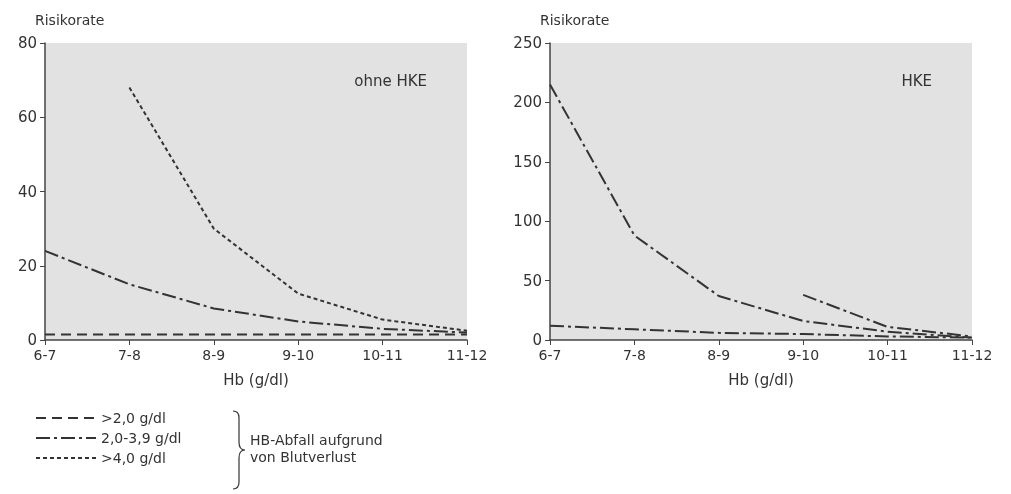  What do you see at coordinates (527, 221) in the screenshot?
I see `y-tick-label: 100` at bounding box center [527, 221].